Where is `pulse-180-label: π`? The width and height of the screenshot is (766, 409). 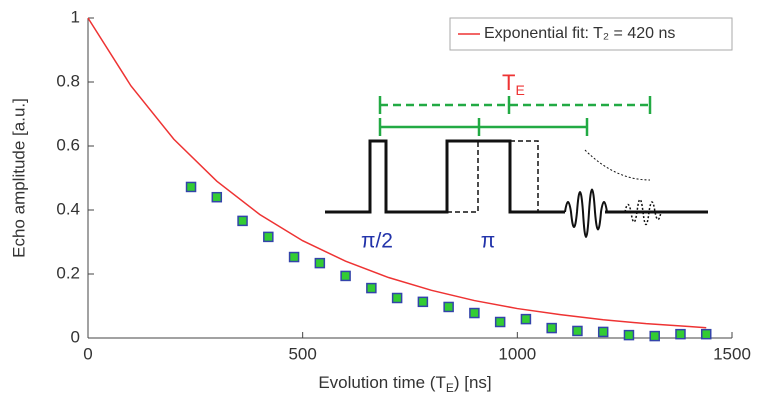 pulse-180-label: π is located at coordinates (488, 241).